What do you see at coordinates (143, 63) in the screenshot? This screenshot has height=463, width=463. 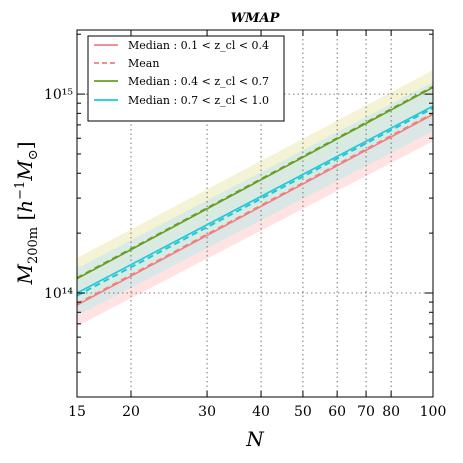 I see `legend-label: Mean` at bounding box center [143, 63].